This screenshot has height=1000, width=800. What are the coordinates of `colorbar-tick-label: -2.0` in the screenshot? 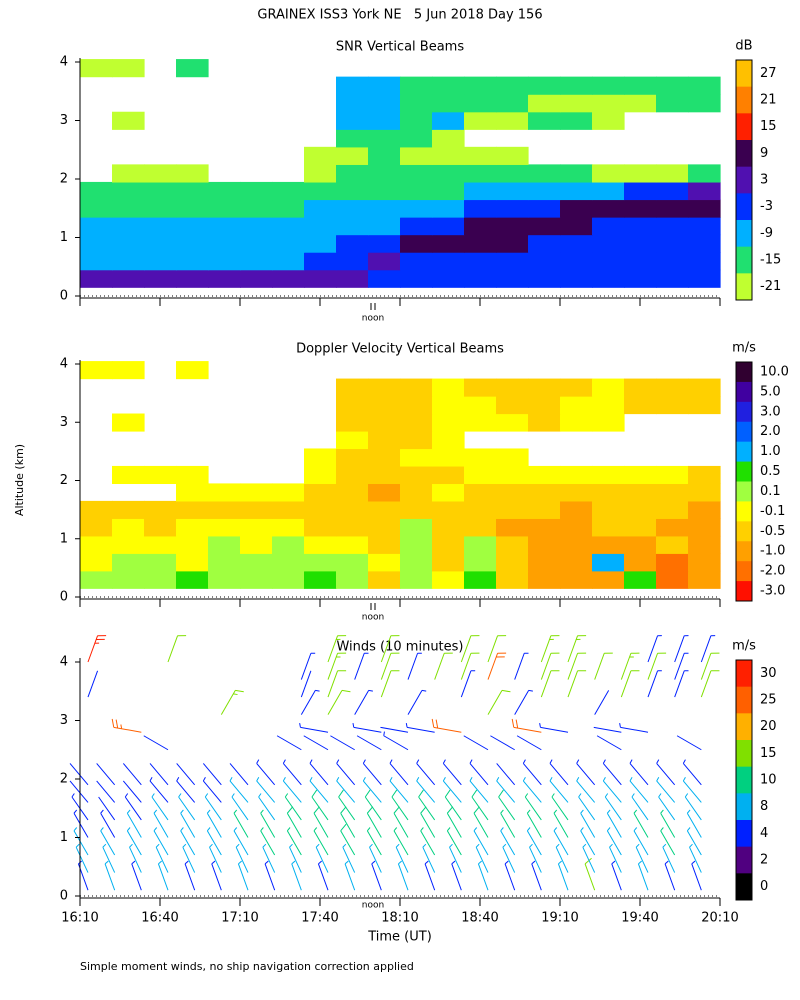 It's located at (772, 571).